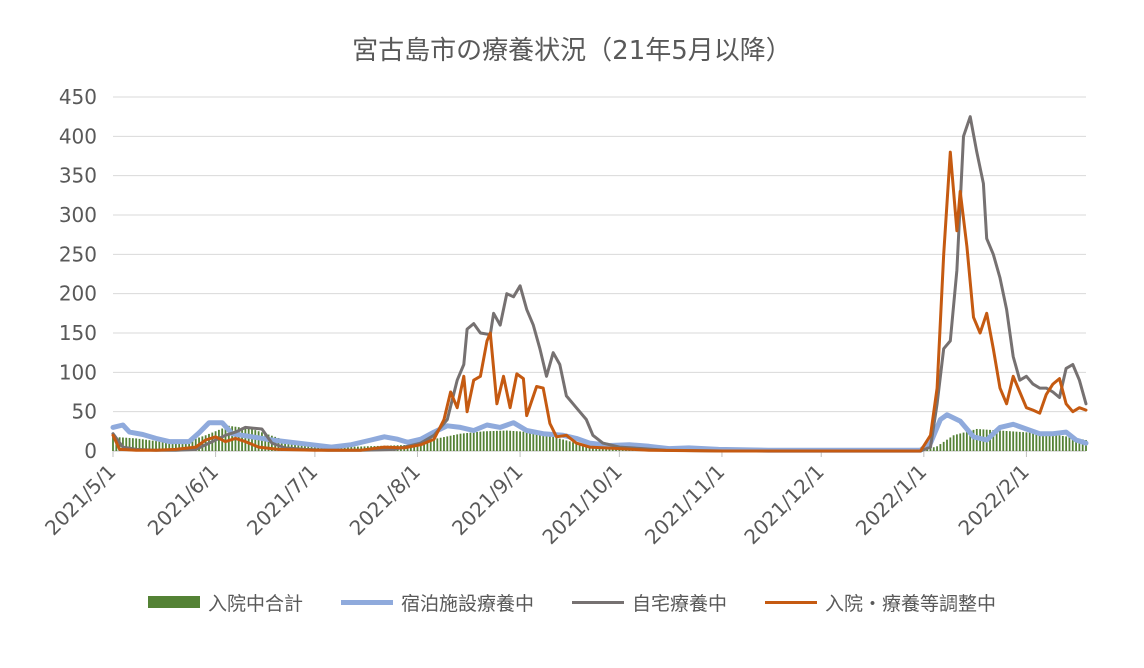 The height and width of the screenshot is (668, 1144). I want to click on y-tick-label: 350, so click(78, 176).